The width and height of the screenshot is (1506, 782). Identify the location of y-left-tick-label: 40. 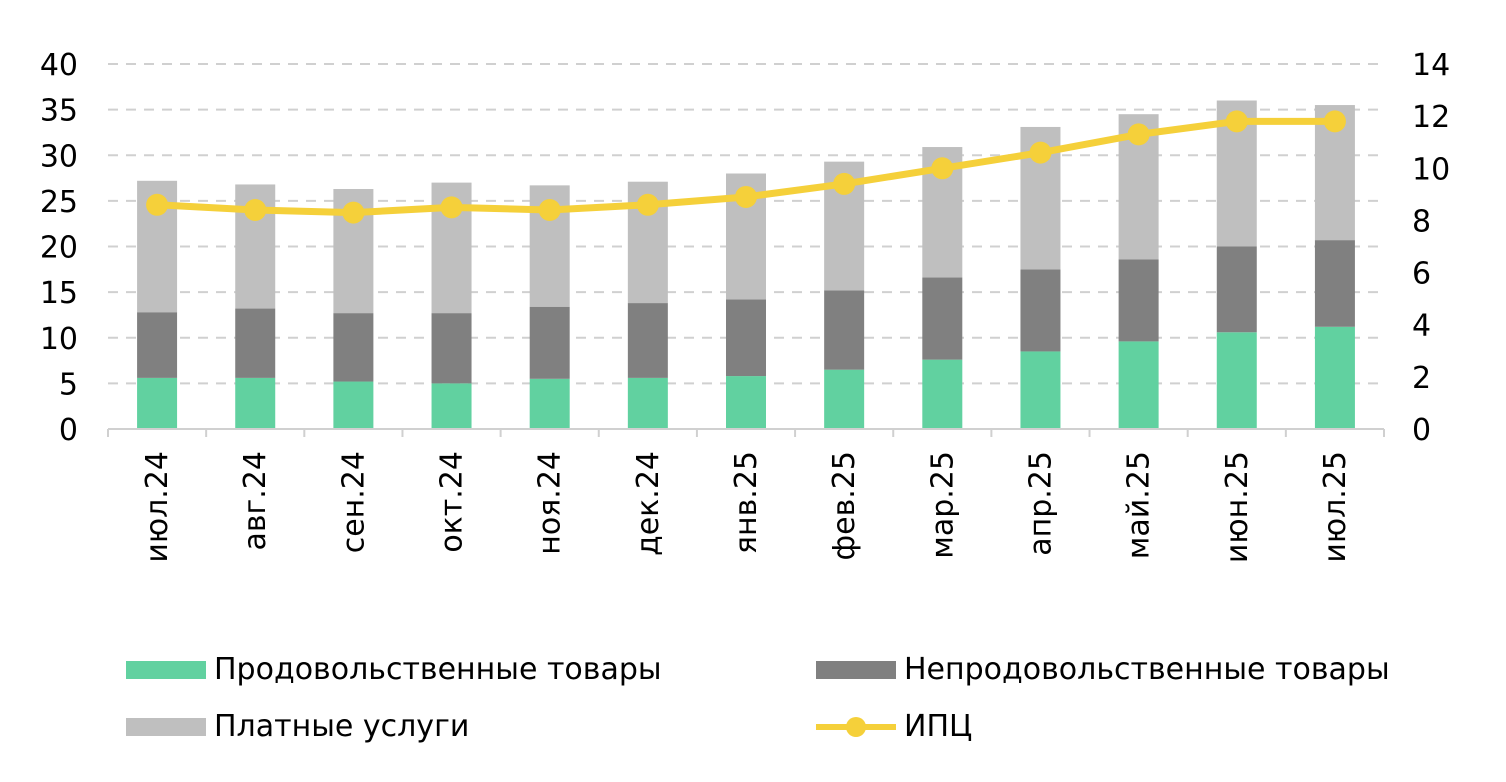
(59, 65).